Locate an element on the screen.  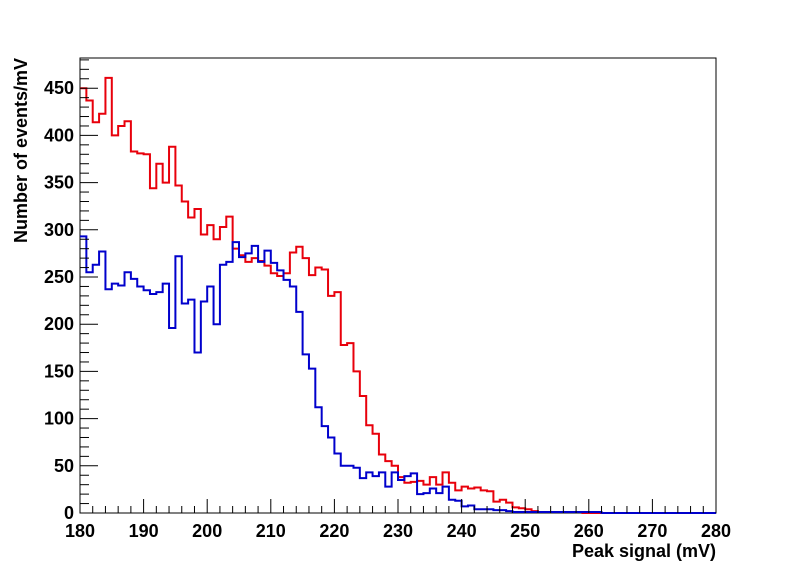
x-tick-label: 260 is located at coordinates (589, 531).